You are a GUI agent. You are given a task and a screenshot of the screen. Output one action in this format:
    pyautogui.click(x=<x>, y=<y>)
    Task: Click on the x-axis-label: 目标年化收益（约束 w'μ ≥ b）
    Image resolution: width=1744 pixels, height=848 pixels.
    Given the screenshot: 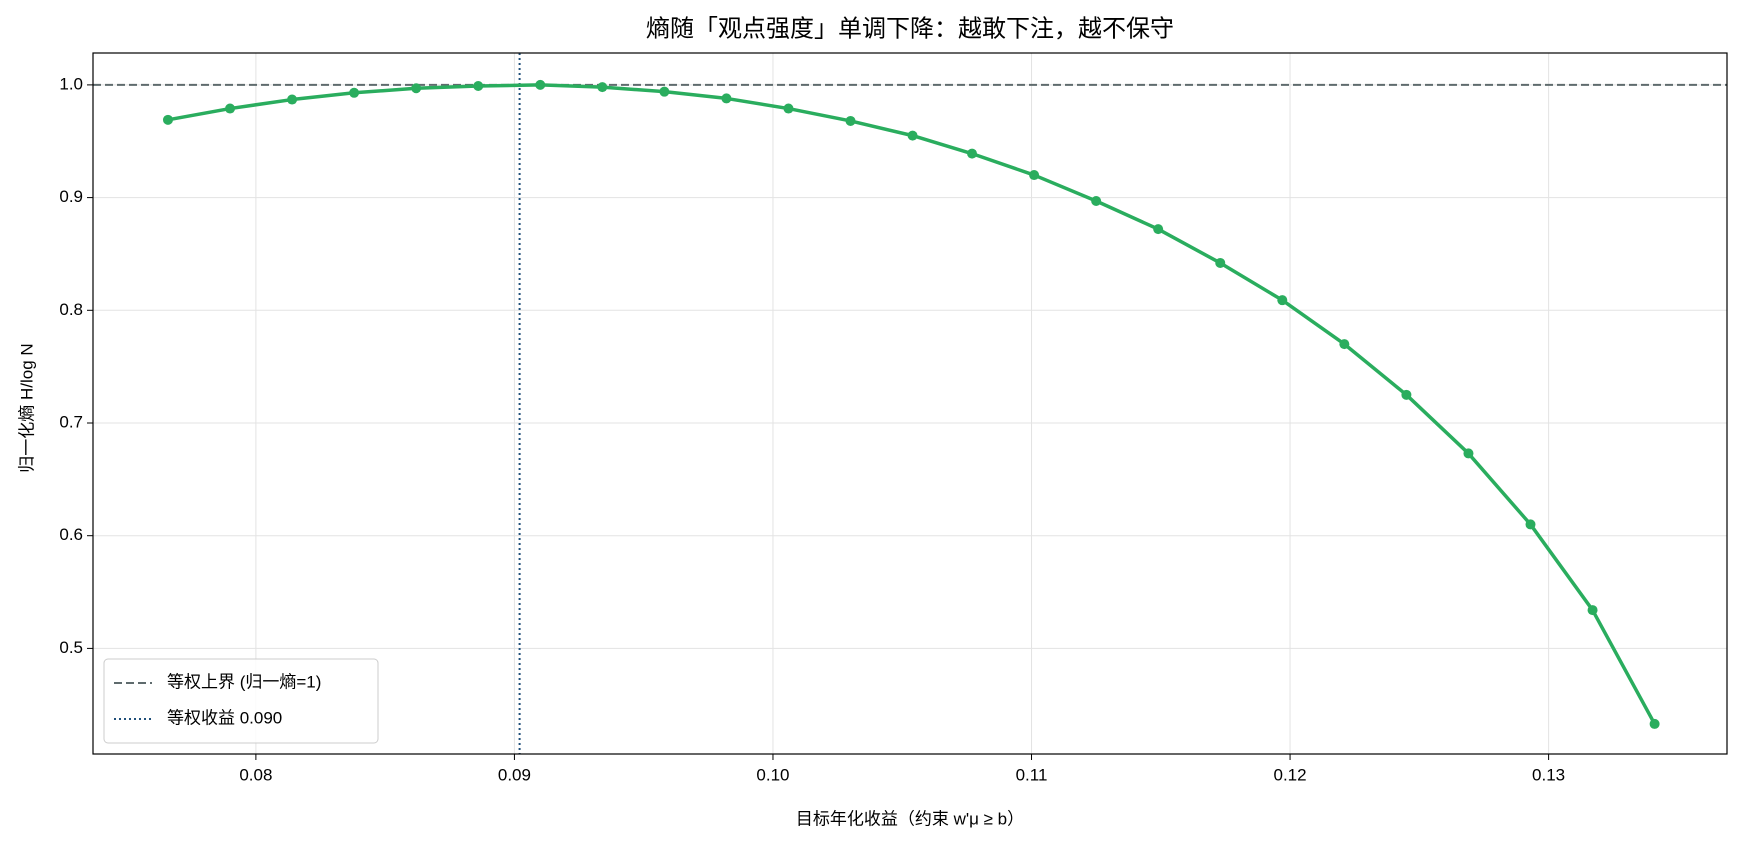 What is the action you would take?
    pyautogui.click(x=910, y=818)
    